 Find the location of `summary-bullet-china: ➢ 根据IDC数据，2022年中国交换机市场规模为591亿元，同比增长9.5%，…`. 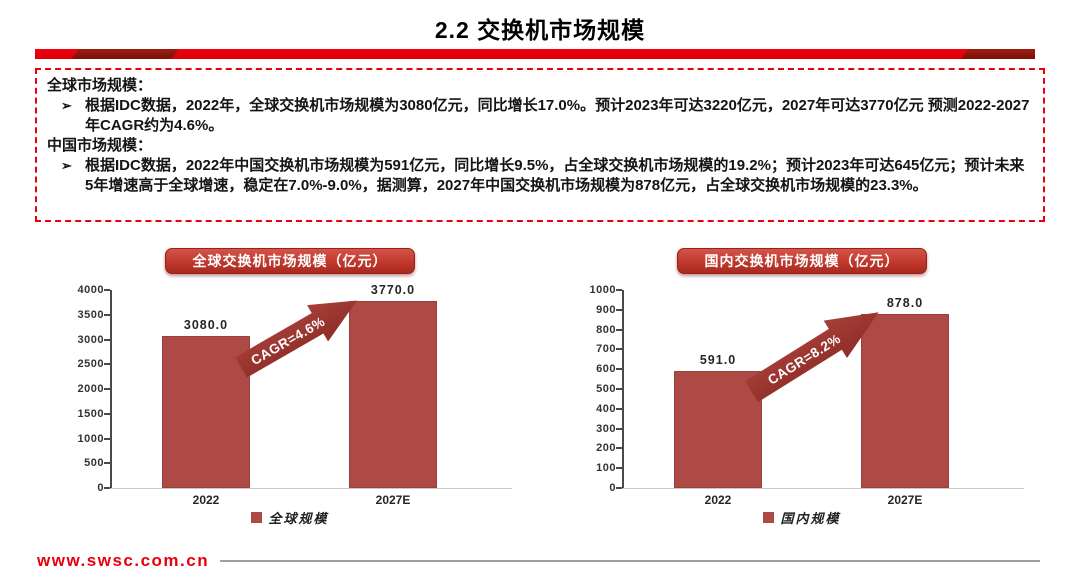

summary-bullet-china: ➢ 根据IDC数据，2022年中国交换机市场规模为591亿元，同比增长9.5%，… is located at coordinates (539, 176).